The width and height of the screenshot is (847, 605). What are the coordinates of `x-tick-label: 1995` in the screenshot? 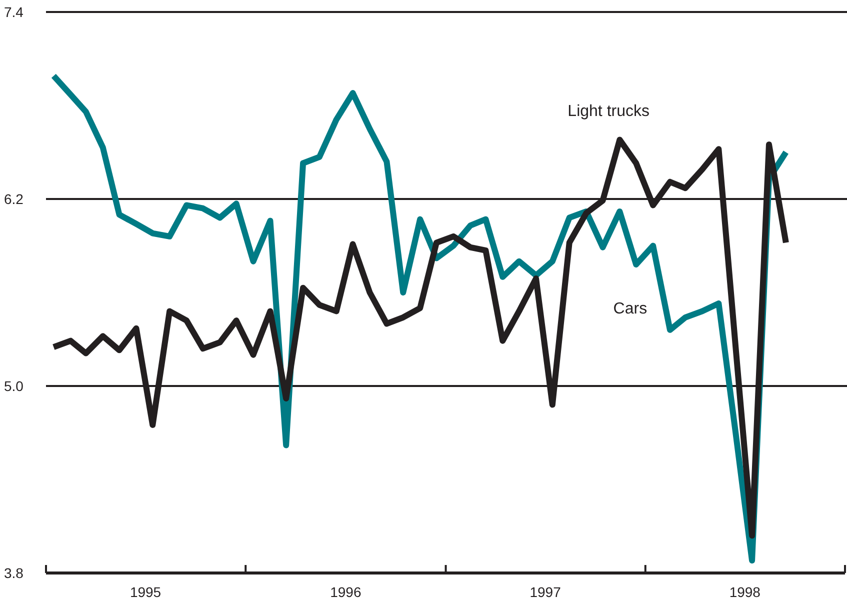 It's located at (146, 592).